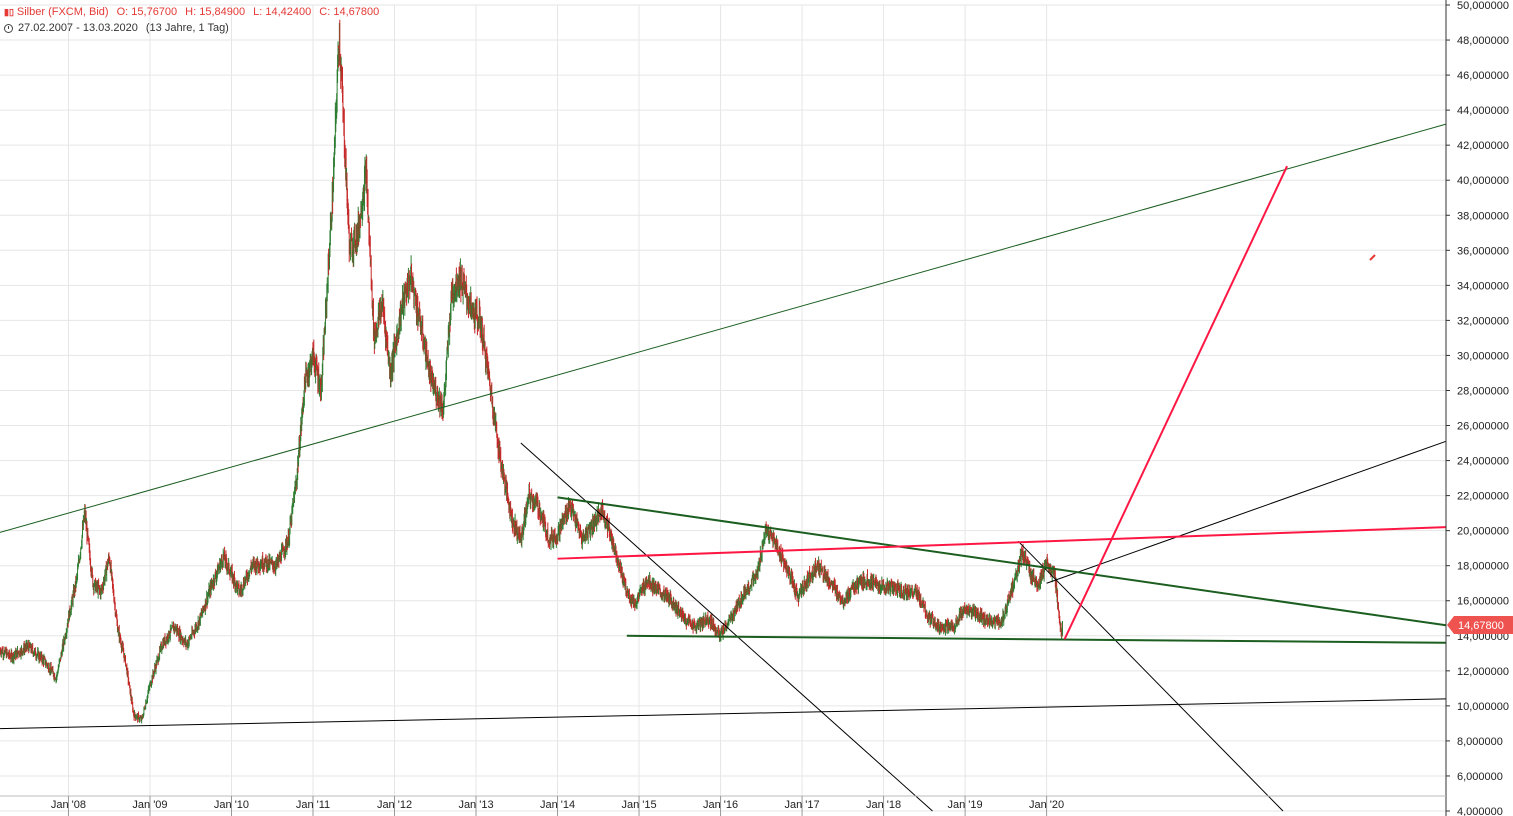 This screenshot has height=816, width=1513. I want to click on x-tick-label: Jan '20, so click(1046, 805).